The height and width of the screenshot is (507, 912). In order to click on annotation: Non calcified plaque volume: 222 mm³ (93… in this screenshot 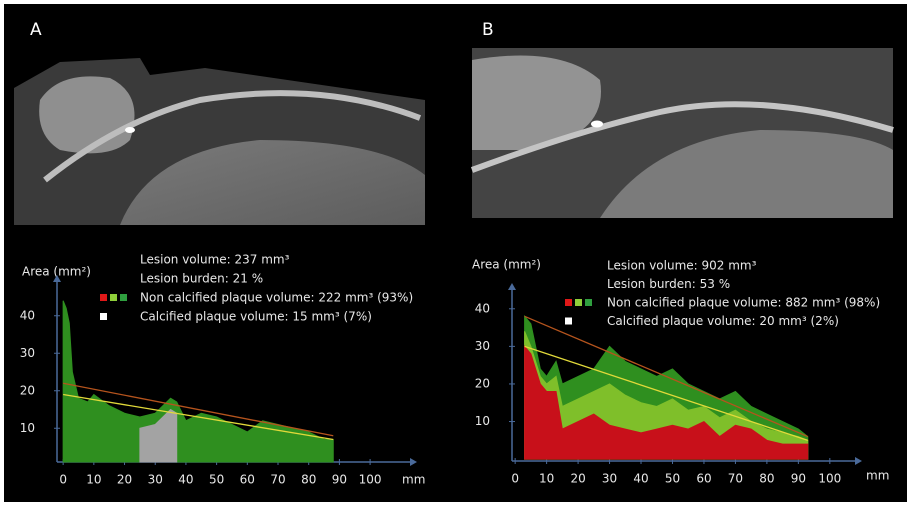, I will do `click(276, 298)`.